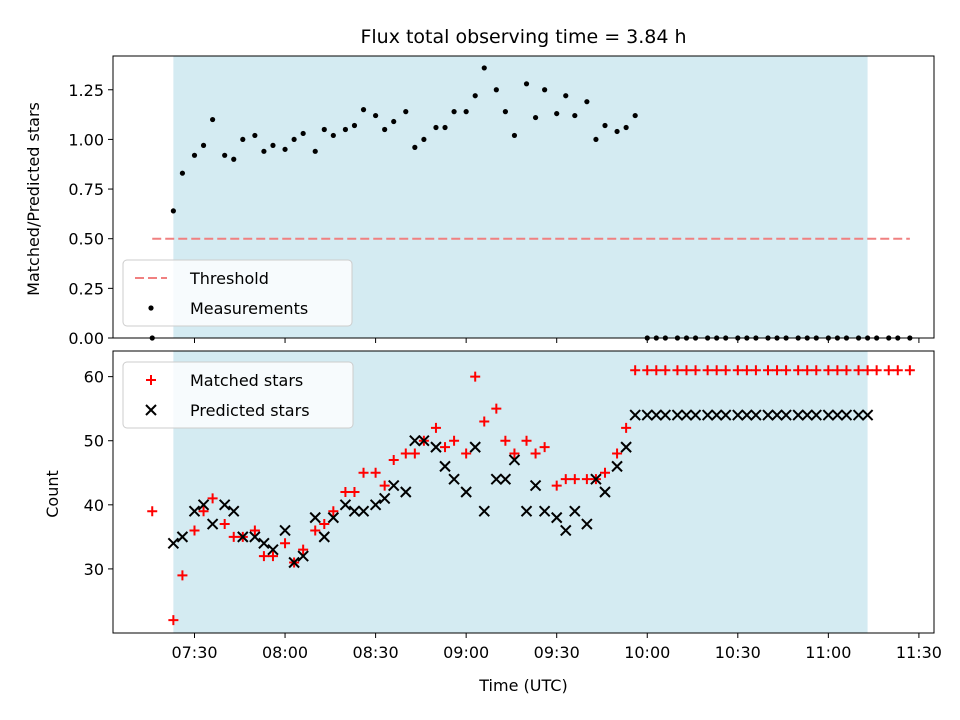 The image size is (960, 720). Describe the element at coordinates (828, 652) in the screenshot. I see `x-tick-label: 11:00` at that location.